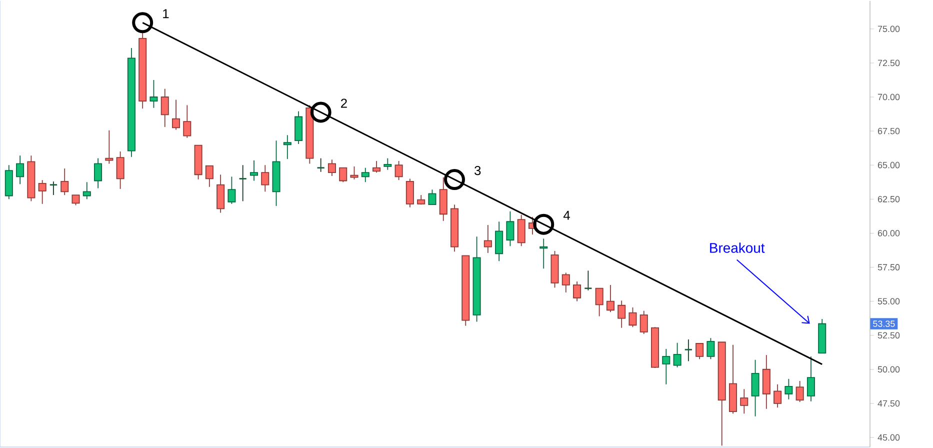 The height and width of the screenshot is (448, 933). What do you see at coordinates (889, 29) in the screenshot?
I see `y-tick-label: 75.00` at bounding box center [889, 29].